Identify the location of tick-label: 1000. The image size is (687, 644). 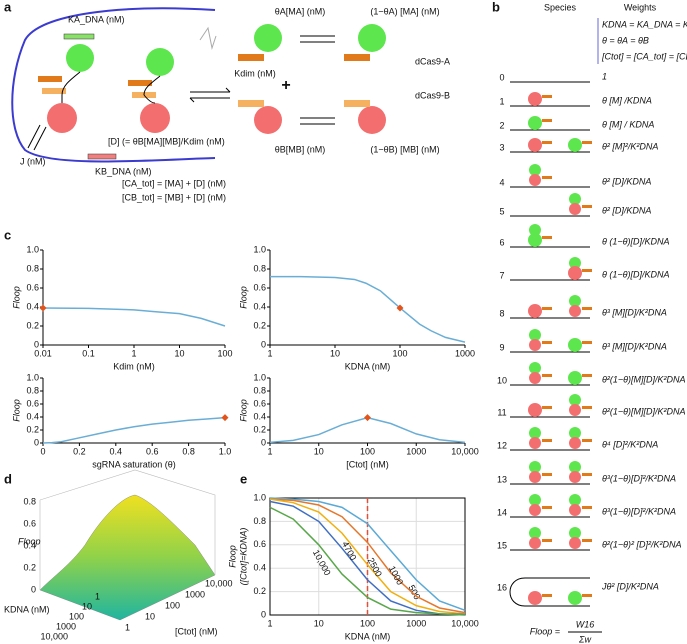
(195, 594).